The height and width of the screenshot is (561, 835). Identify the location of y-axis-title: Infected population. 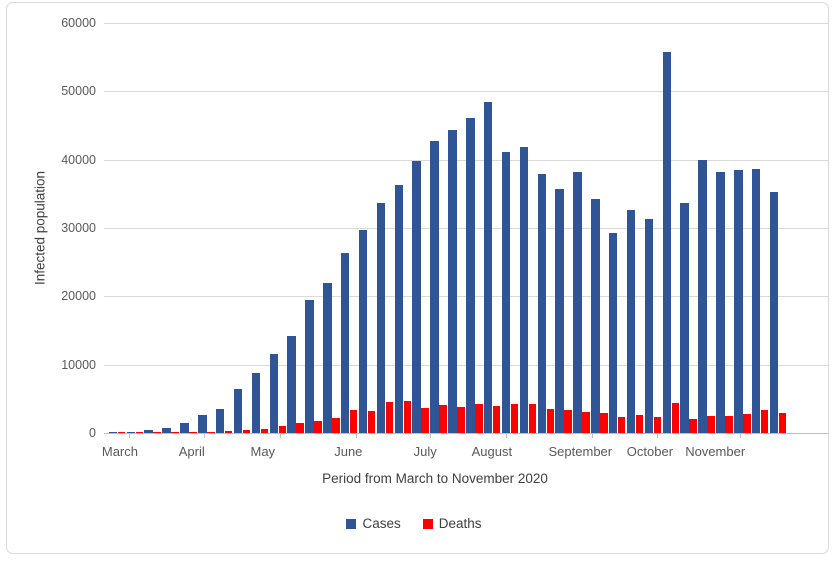
(40, 228).